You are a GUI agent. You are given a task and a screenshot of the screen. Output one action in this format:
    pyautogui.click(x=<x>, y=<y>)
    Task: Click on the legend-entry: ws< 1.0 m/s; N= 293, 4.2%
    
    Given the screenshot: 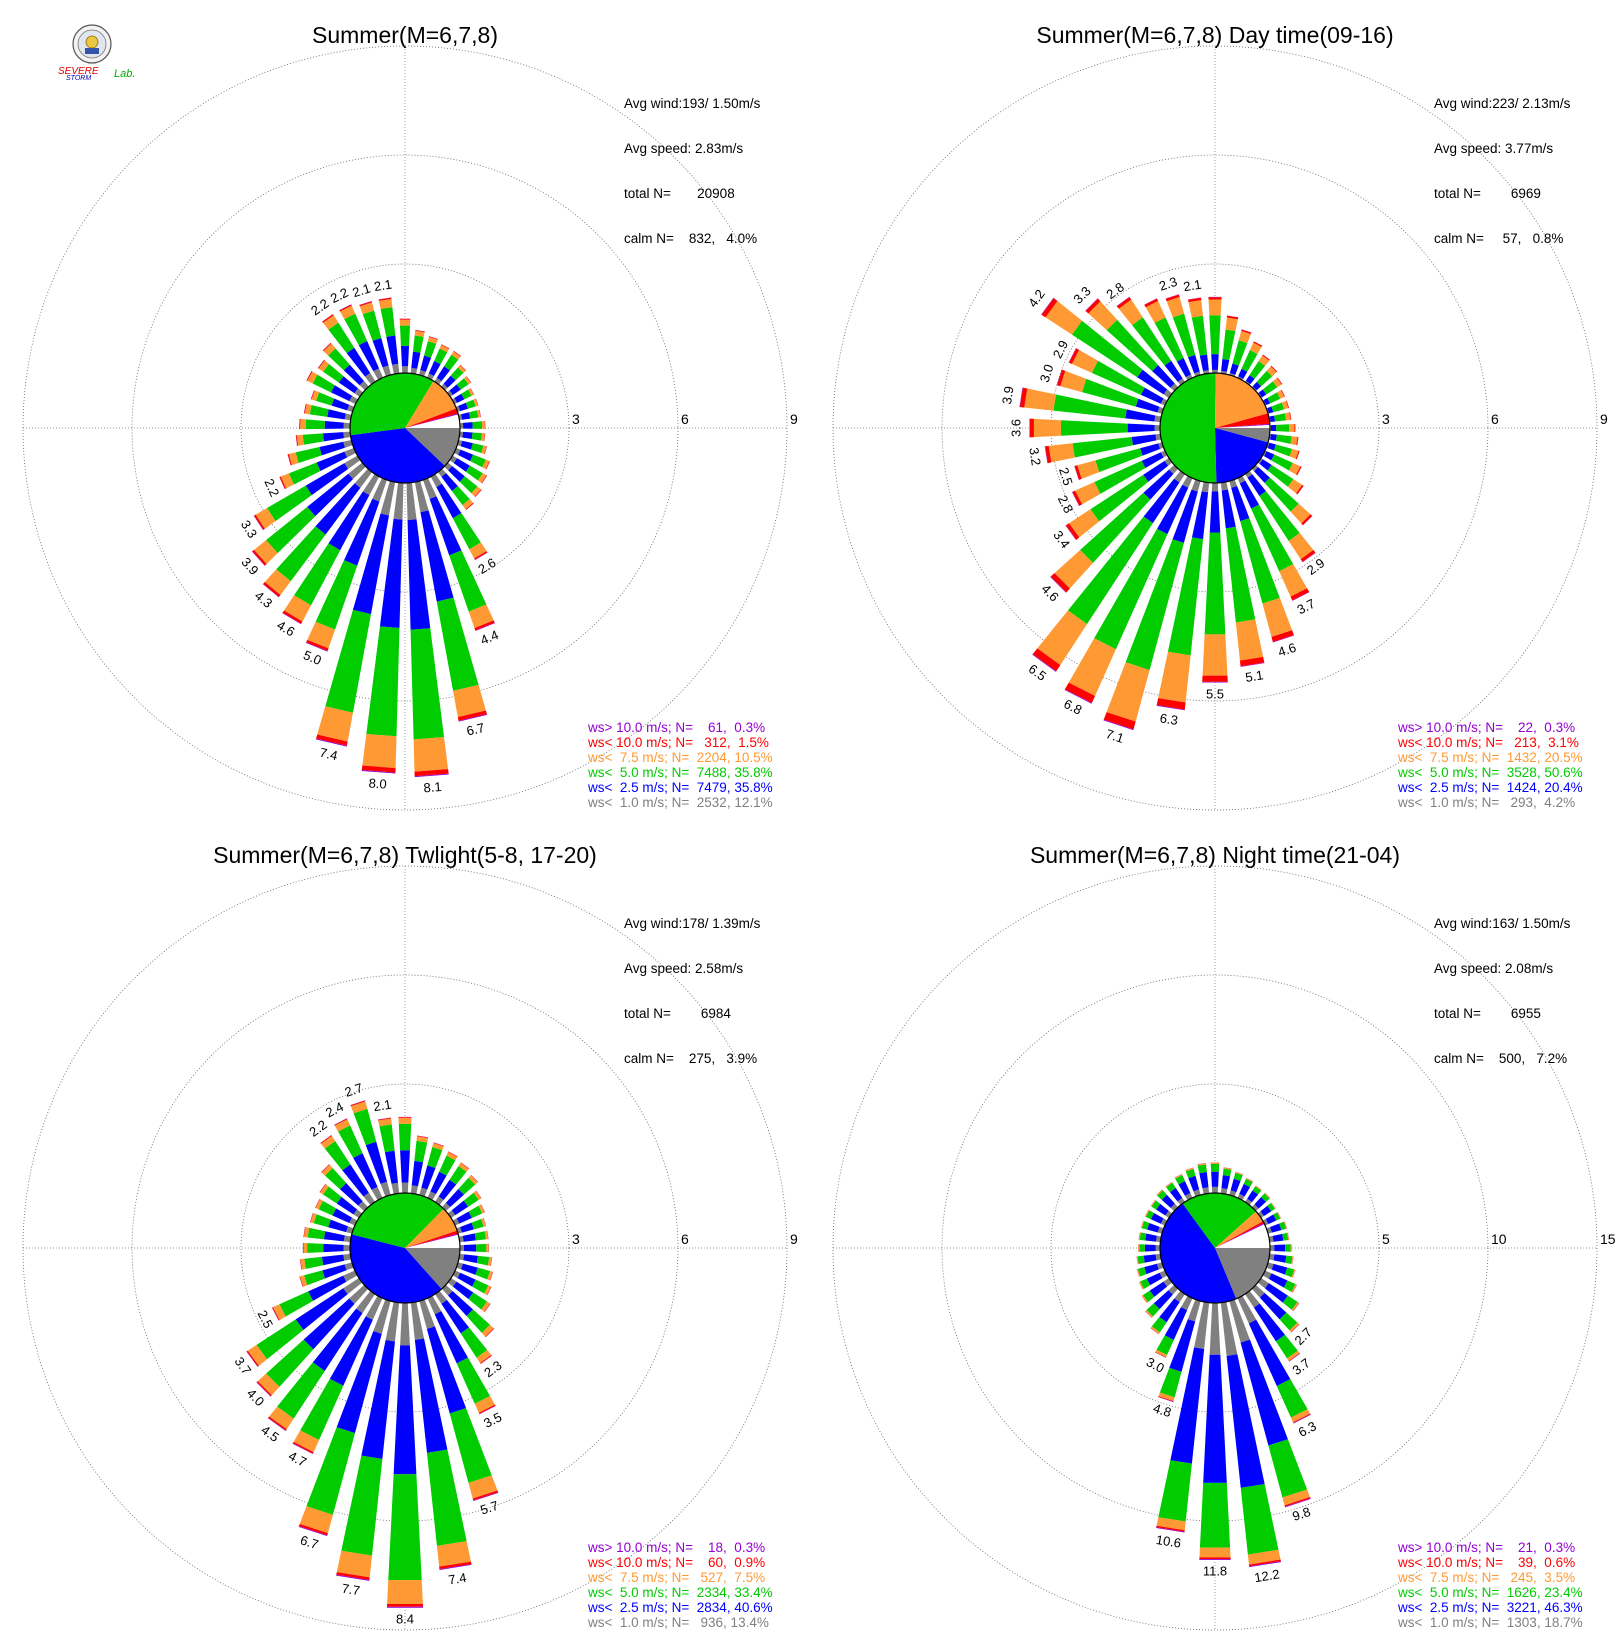 What is the action you would take?
    pyautogui.click(x=1487, y=802)
    